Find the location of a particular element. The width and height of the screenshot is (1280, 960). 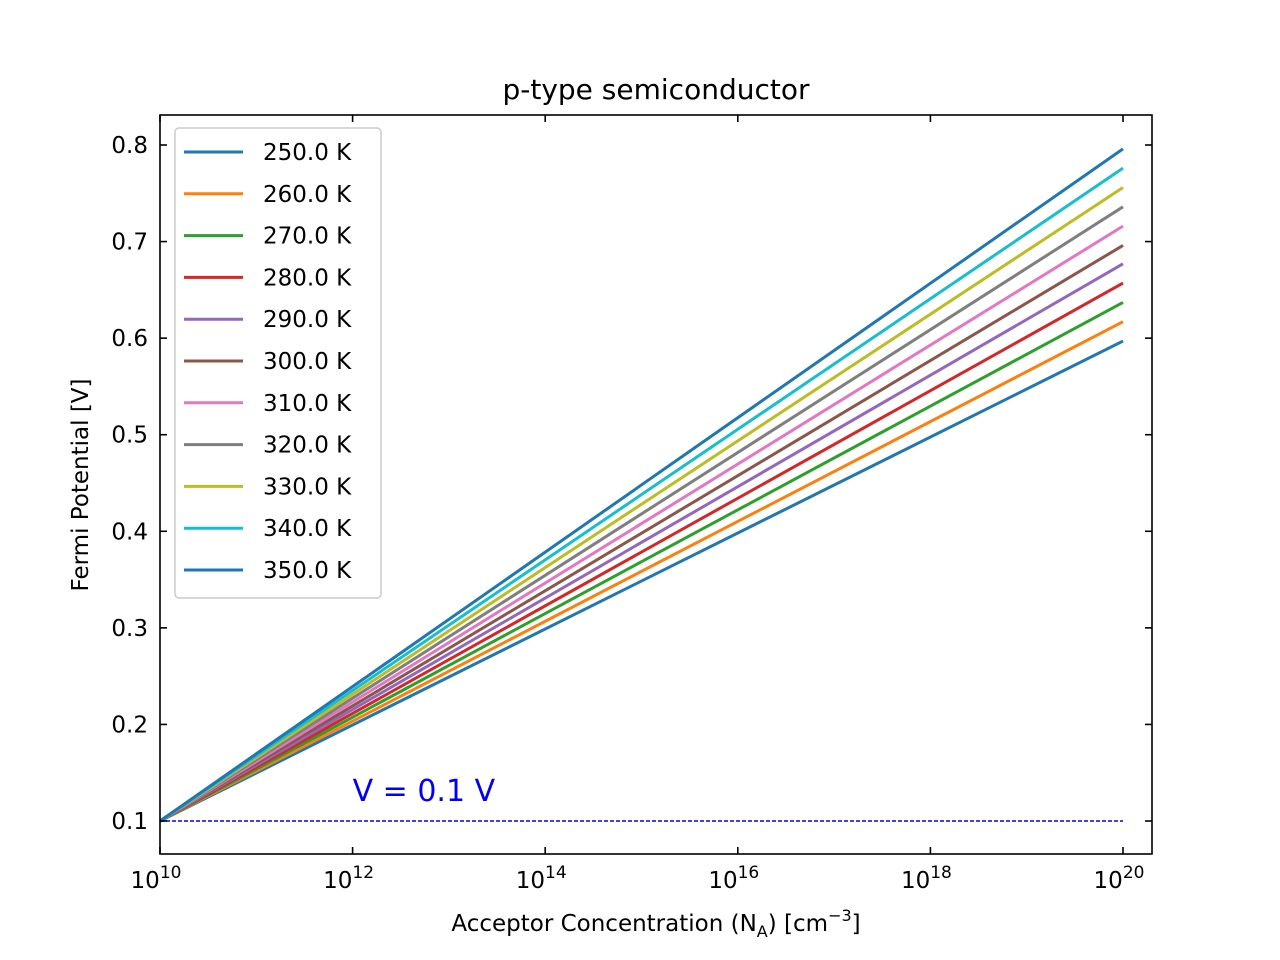

y-tick-label: 0.8 is located at coordinates (129, 146).